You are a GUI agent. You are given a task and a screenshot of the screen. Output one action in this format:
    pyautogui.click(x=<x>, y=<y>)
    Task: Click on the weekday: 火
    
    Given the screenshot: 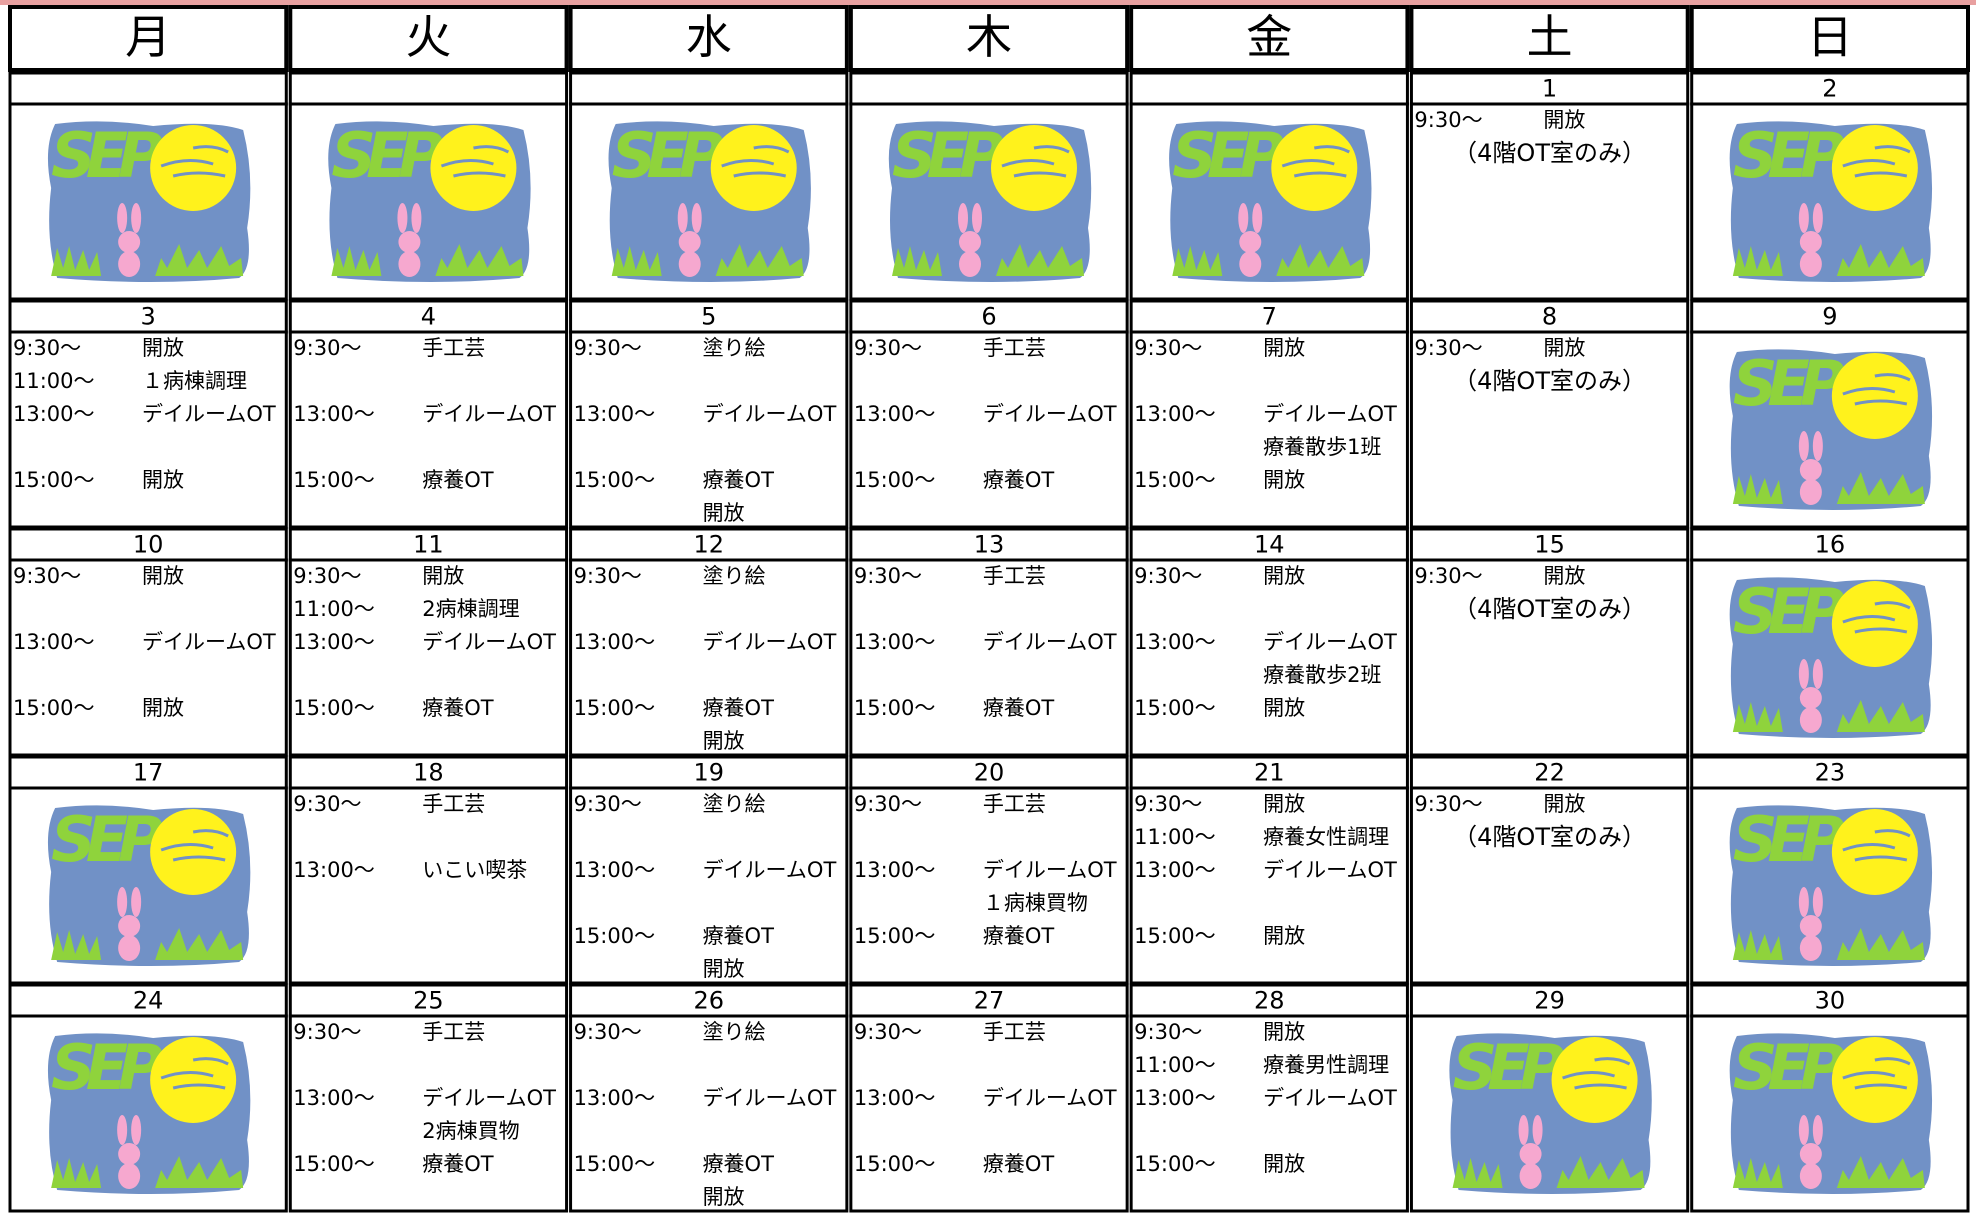 What is the action you would take?
    pyautogui.click(x=428, y=37)
    